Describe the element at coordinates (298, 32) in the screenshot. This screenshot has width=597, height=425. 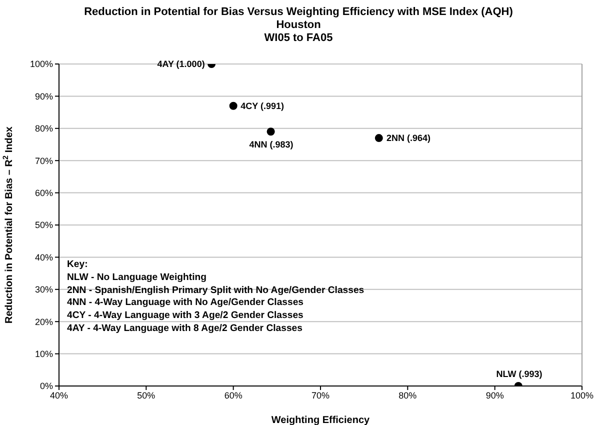
I see `chart-subtitle: Houston WI05 to FA05` at that location.